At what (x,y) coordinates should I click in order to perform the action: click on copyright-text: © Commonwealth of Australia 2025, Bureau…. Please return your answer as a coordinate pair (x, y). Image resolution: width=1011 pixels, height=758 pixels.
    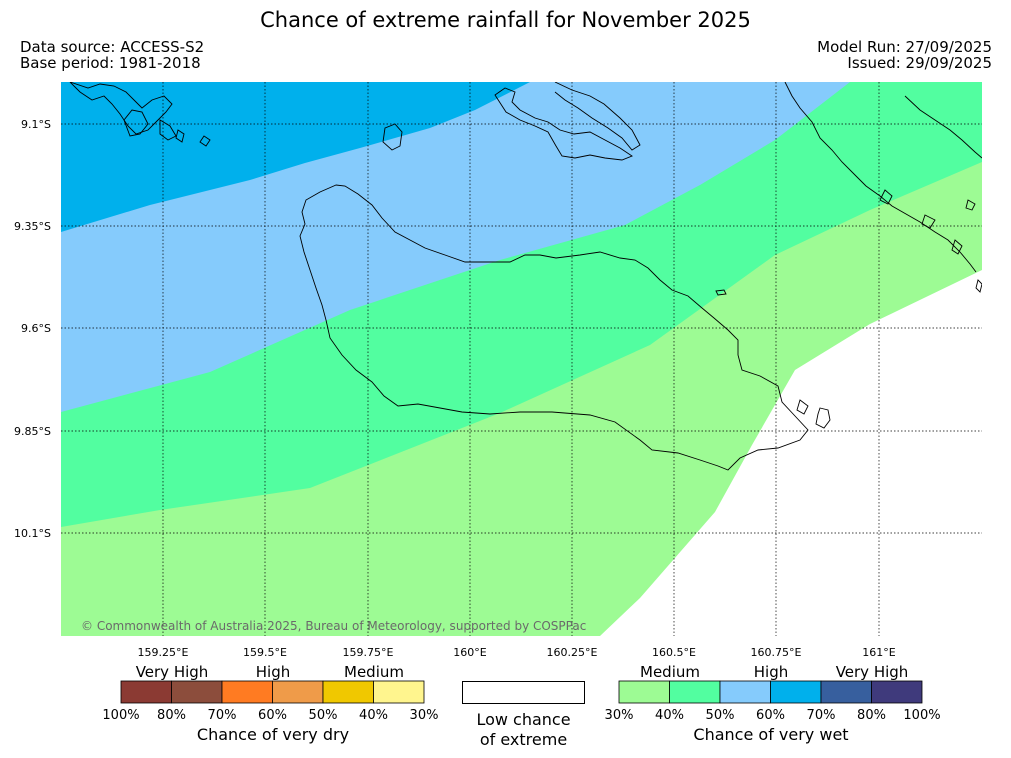
    Looking at the image, I should click on (333, 626).